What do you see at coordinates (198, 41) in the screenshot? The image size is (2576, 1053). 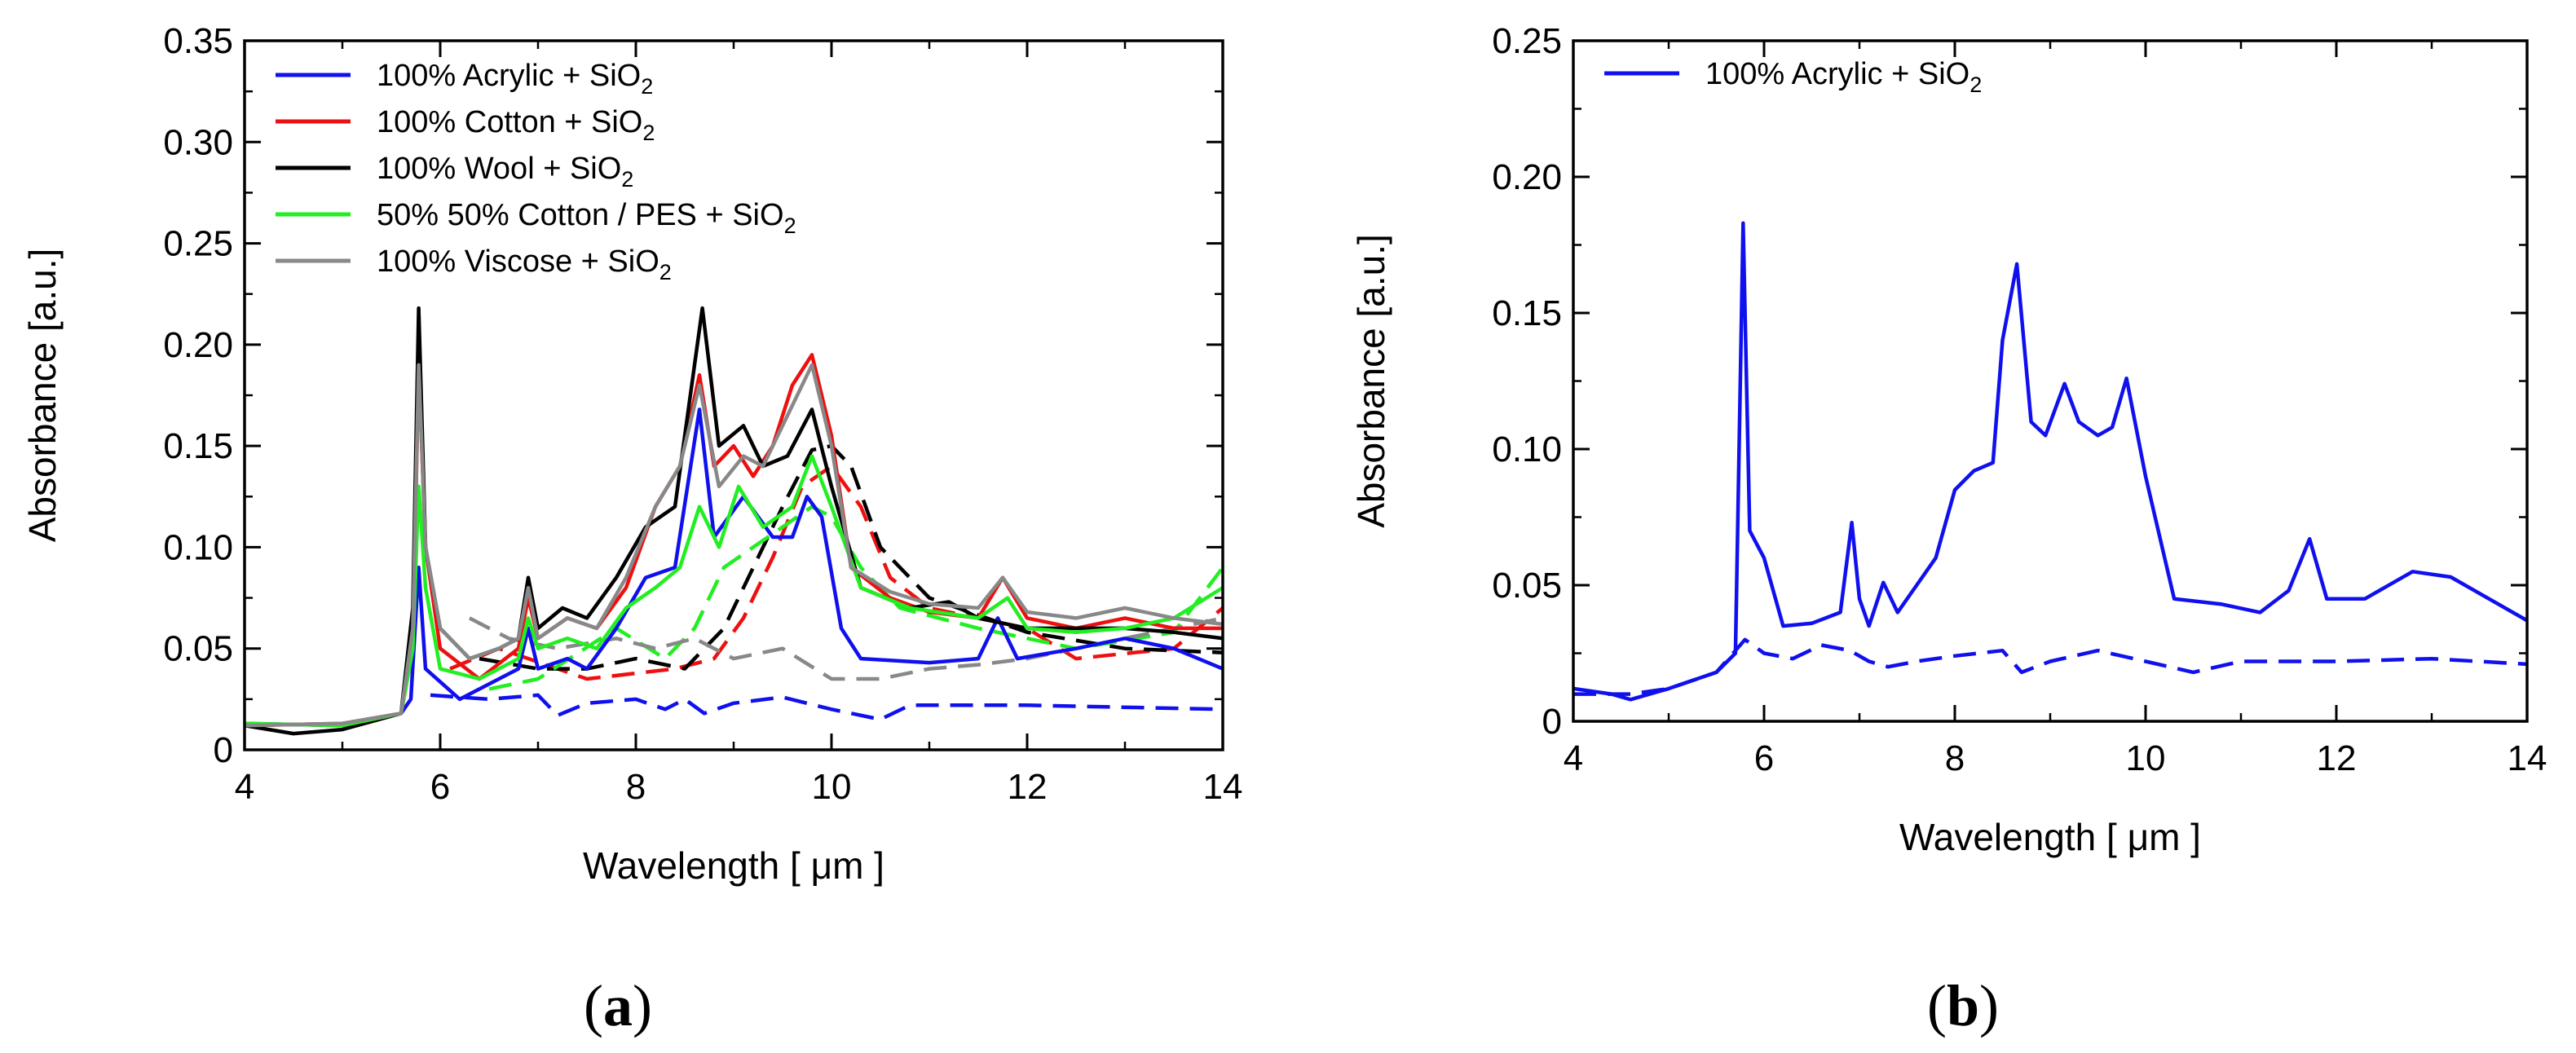 I see `y-tick-label: 0.35` at bounding box center [198, 41].